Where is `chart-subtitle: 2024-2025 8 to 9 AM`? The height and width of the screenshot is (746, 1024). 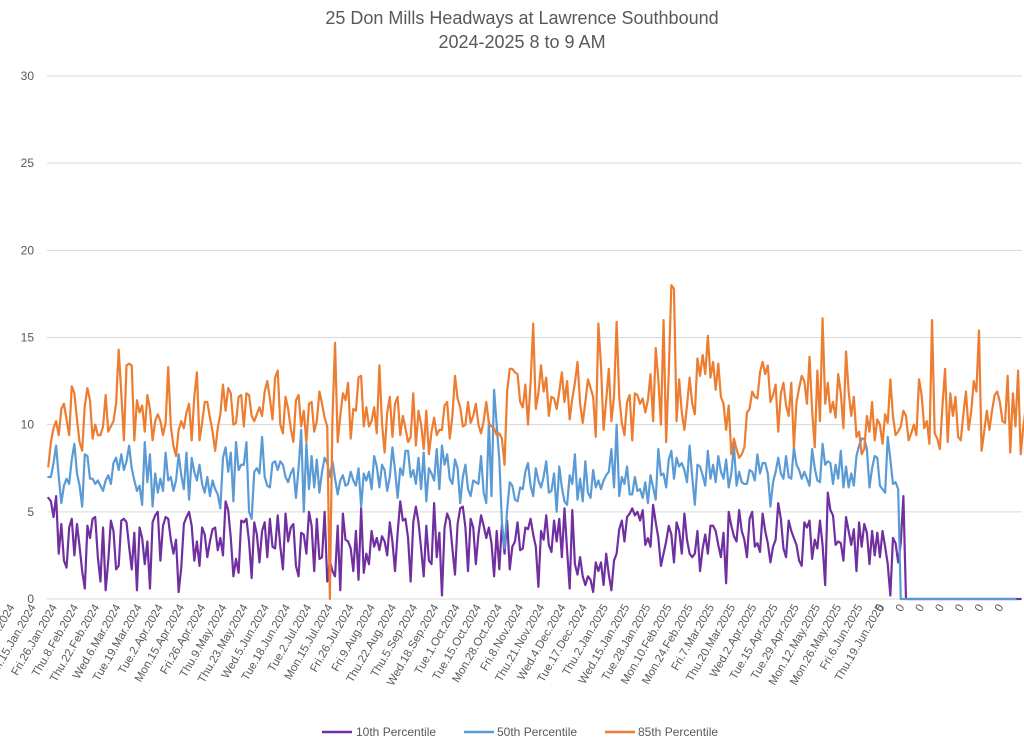
chart-subtitle: 2024-2025 8 to 9 AM is located at coordinates (521, 42).